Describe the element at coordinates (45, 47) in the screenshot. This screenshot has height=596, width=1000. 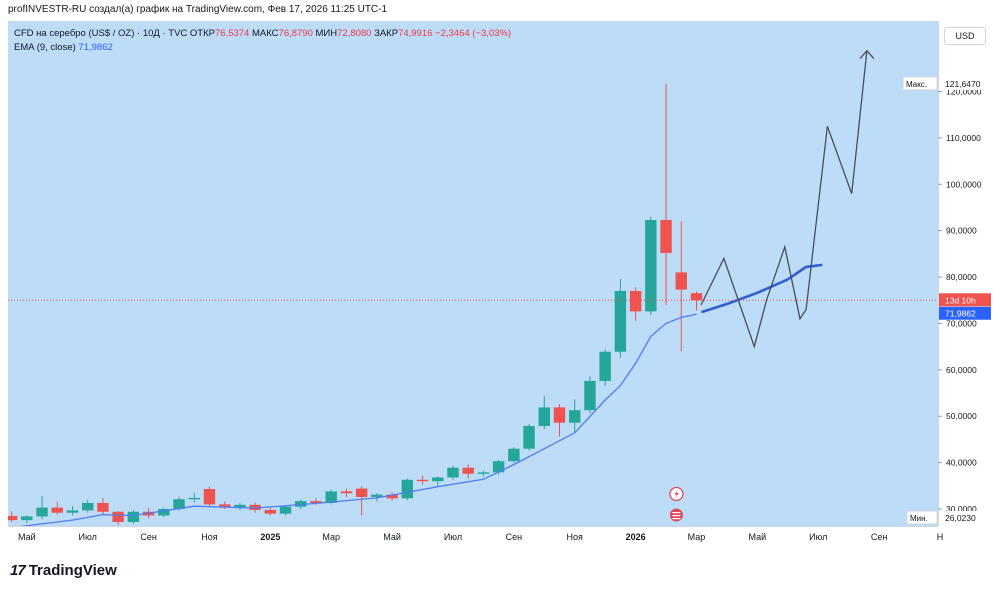
I see `legend-ema-label: EMA (9, close)` at that location.